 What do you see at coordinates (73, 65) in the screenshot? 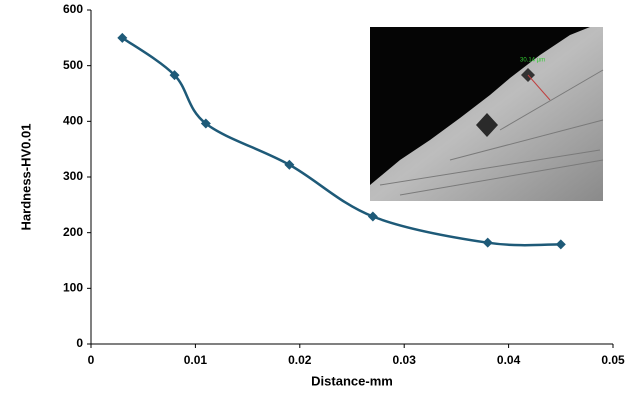
I see `y-tick-label: 500` at bounding box center [73, 65].